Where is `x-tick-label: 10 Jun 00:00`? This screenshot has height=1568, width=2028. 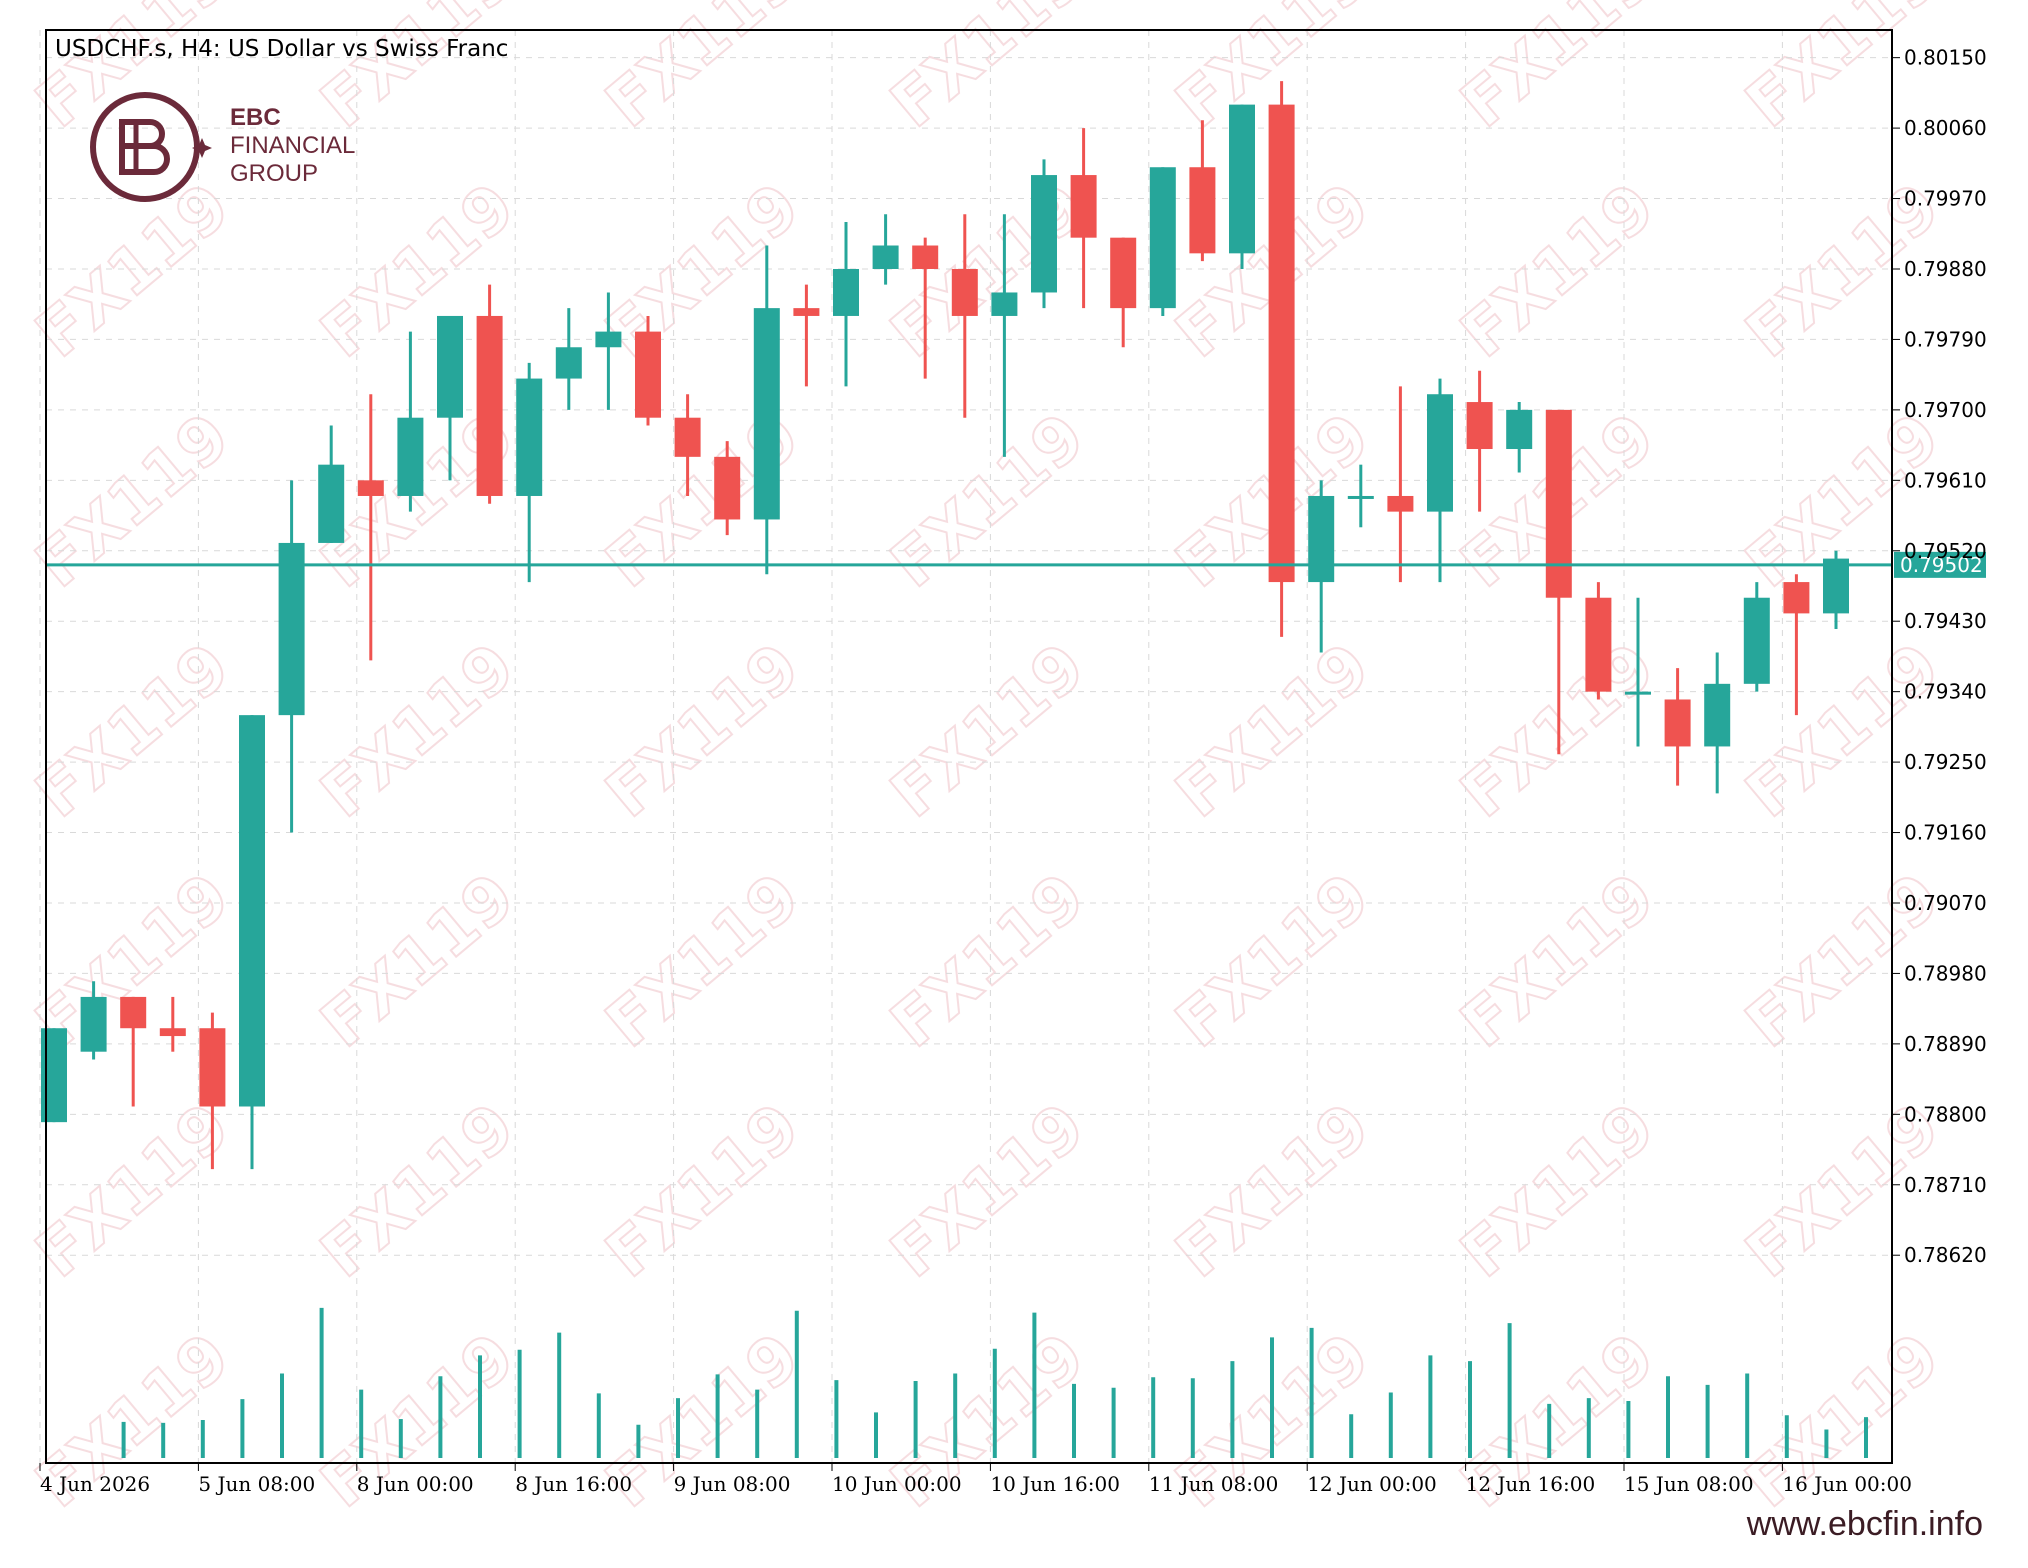
x-tick-label: 10 Jun 00:00 is located at coordinates (897, 1484).